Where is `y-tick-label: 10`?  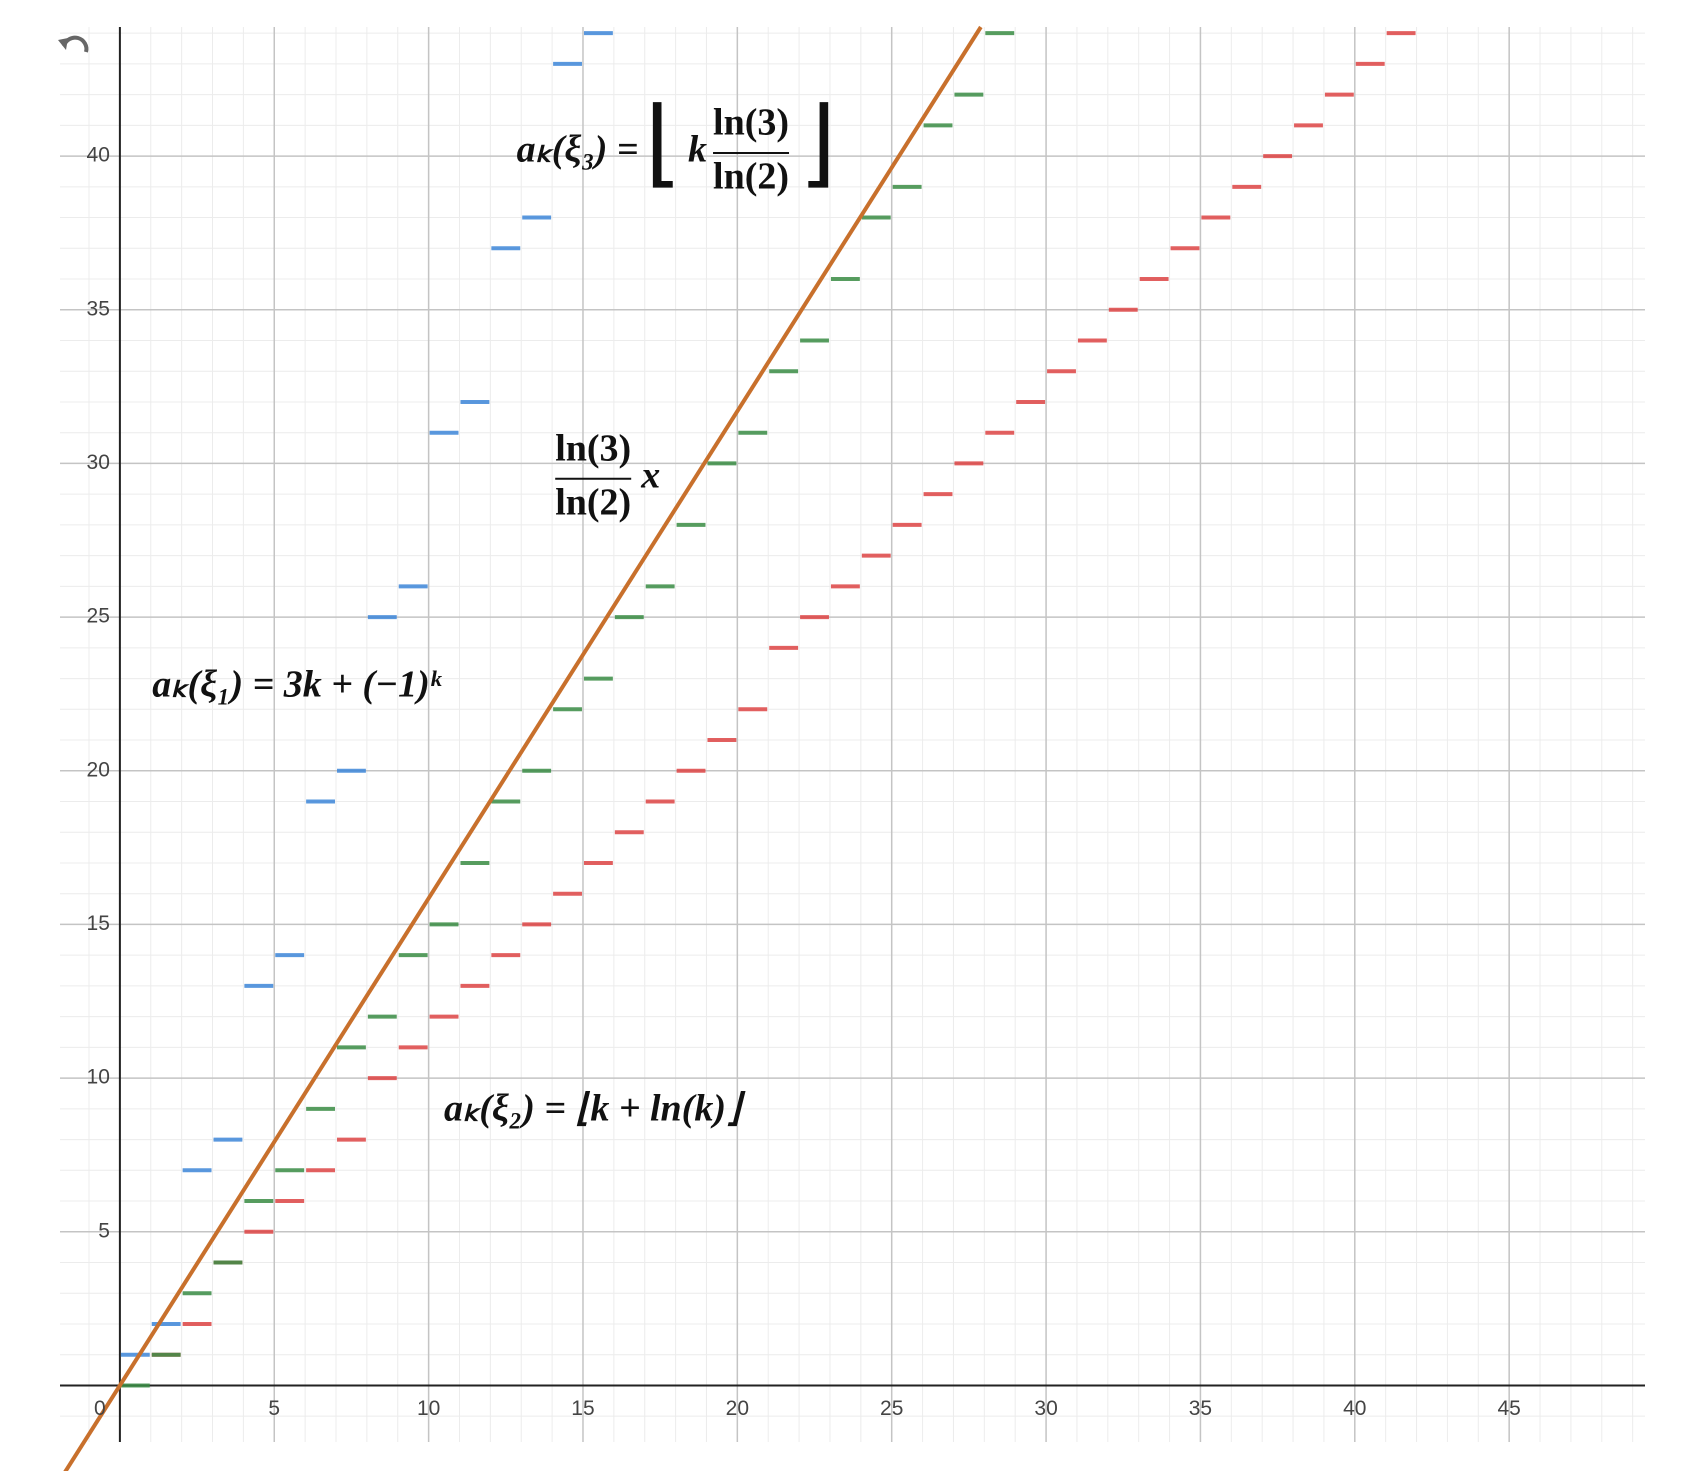 y-tick-label: 10 is located at coordinates (98, 1077).